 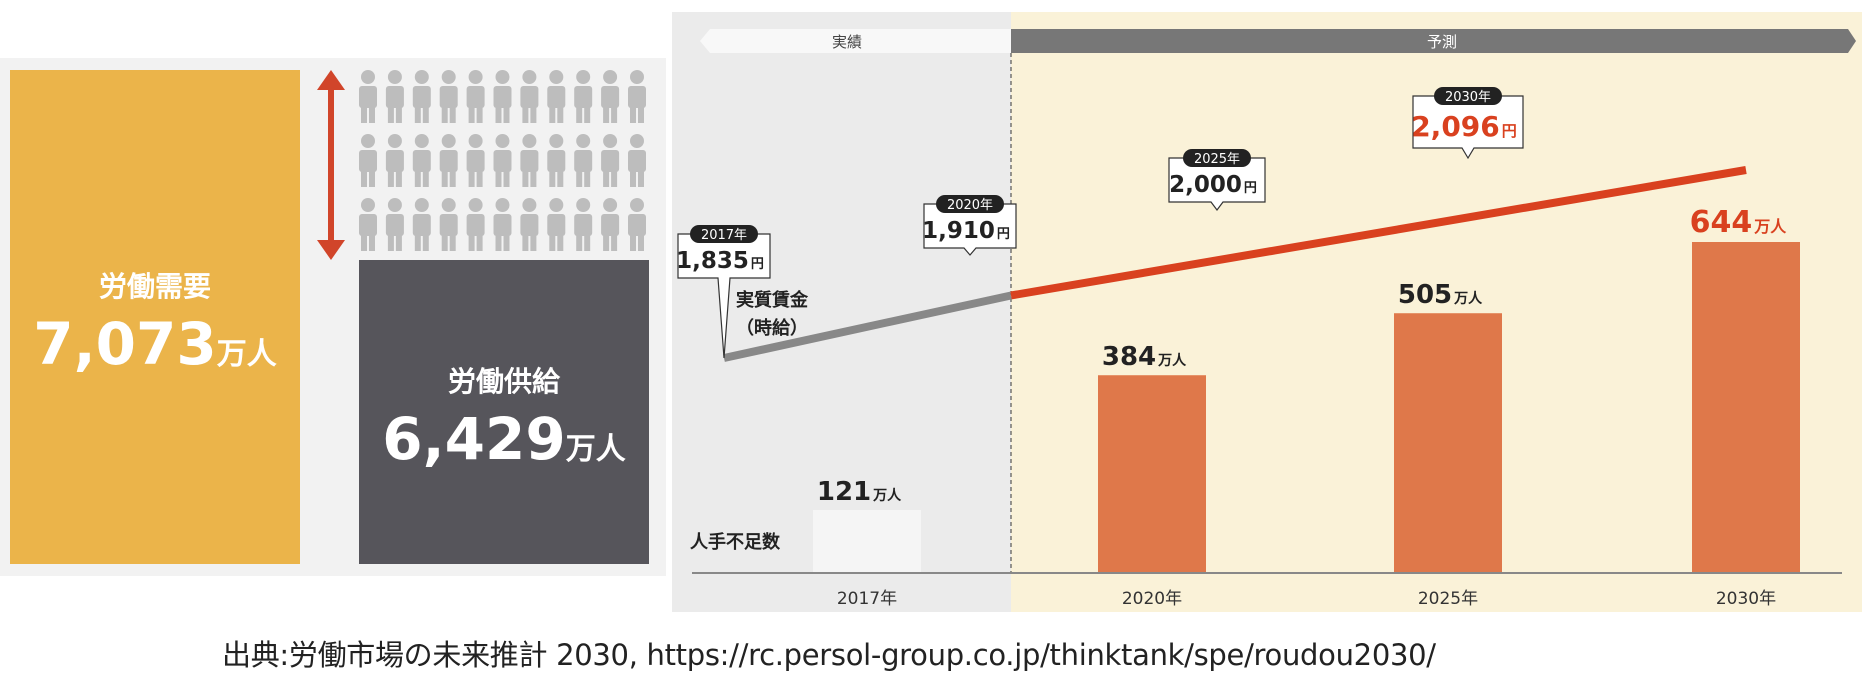 I want to click on x-tick-label: 2025年, so click(x=1448, y=599).